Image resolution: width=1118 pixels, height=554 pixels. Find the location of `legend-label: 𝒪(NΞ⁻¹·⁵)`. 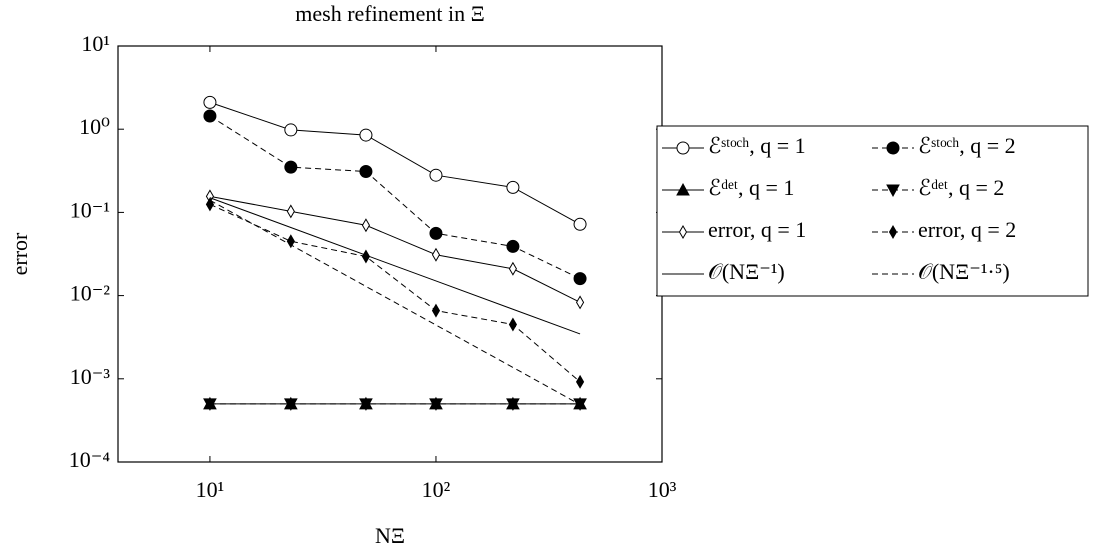

legend-label: 𝒪(NΞ⁻¹·⁵) is located at coordinates (964, 271).